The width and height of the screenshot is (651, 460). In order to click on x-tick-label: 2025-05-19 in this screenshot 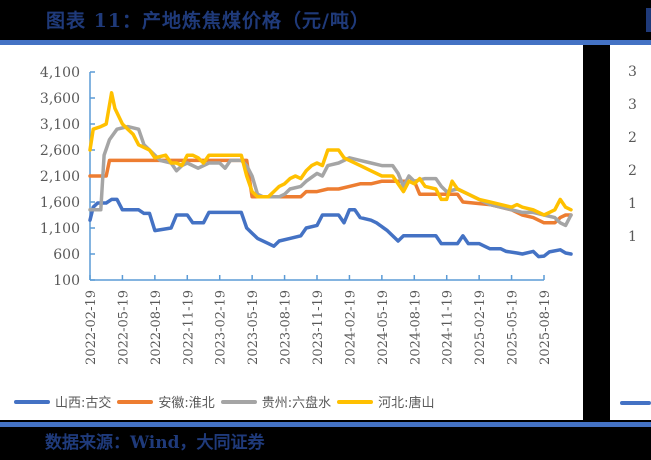, I will do `click(513, 327)`.